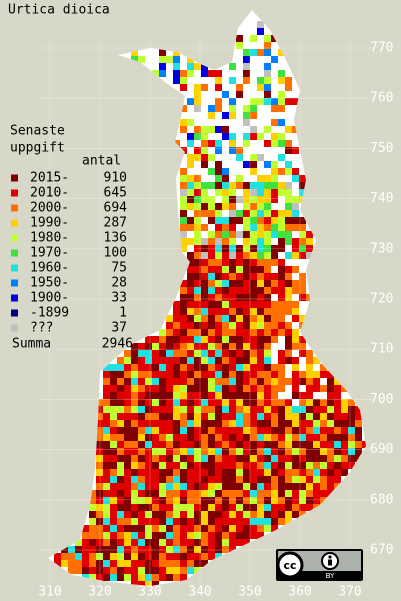 This screenshot has width=401, height=601. What do you see at coordinates (14, 283) in the screenshot?
I see `legend-swatch` at bounding box center [14, 283].